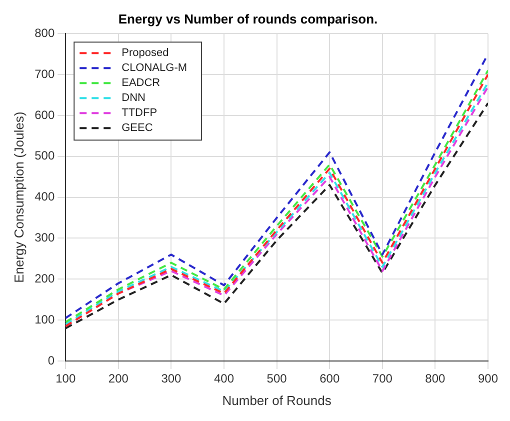 This screenshot has width=510, height=421. I want to click on x-tick-label: 100, so click(66, 379).